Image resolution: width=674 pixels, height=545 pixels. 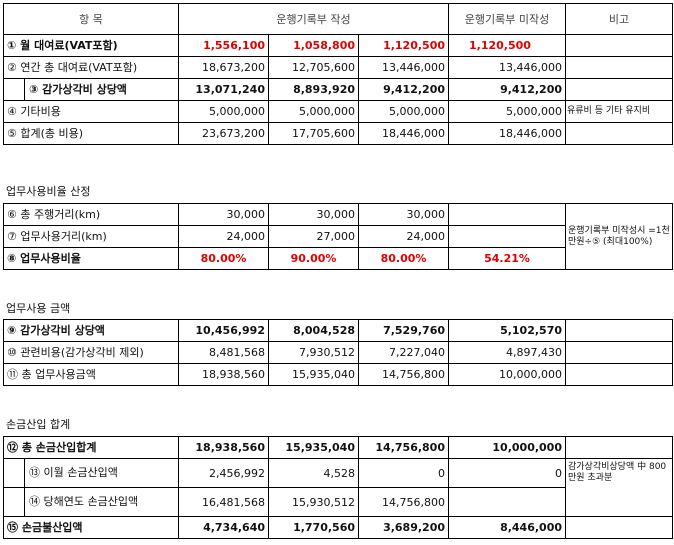 I want to click on cell: 7,529,760, so click(x=403, y=330).